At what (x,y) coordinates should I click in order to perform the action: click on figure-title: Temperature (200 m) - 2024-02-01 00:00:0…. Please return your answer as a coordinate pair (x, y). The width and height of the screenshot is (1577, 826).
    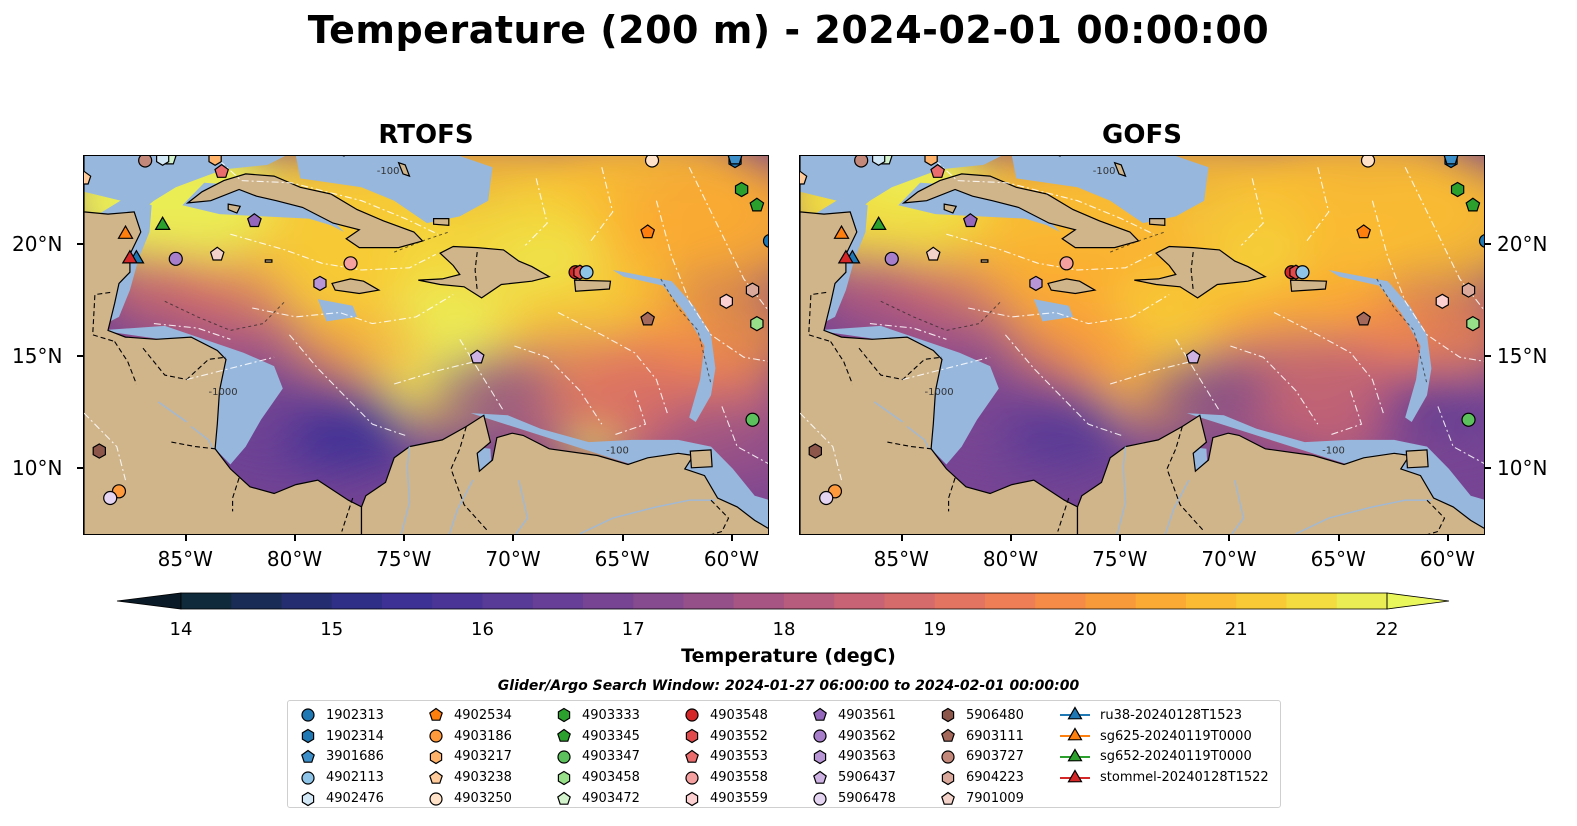
    Looking at the image, I should click on (788, 30).